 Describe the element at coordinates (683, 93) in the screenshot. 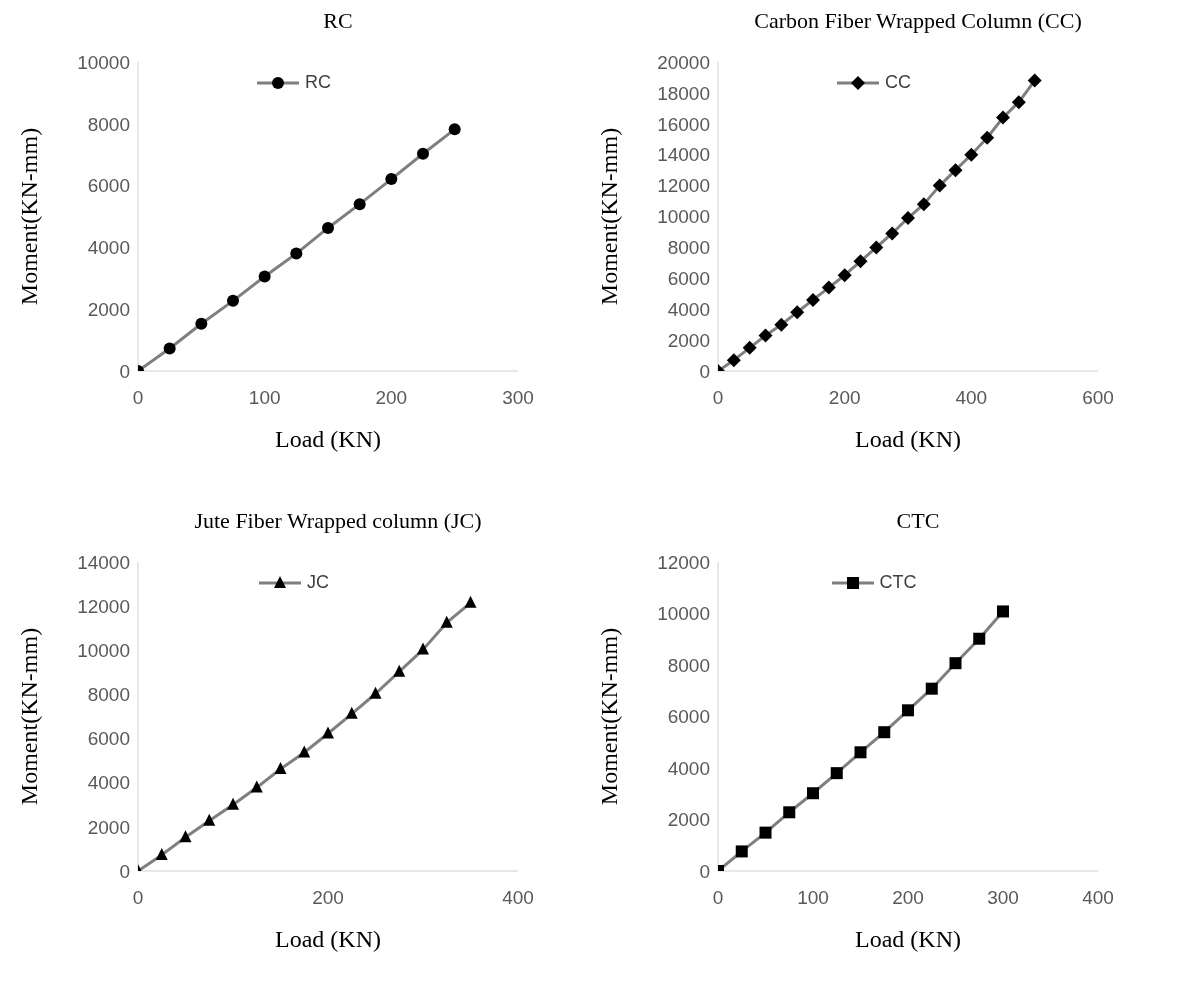

I see `y-tick-label: 18000` at that location.